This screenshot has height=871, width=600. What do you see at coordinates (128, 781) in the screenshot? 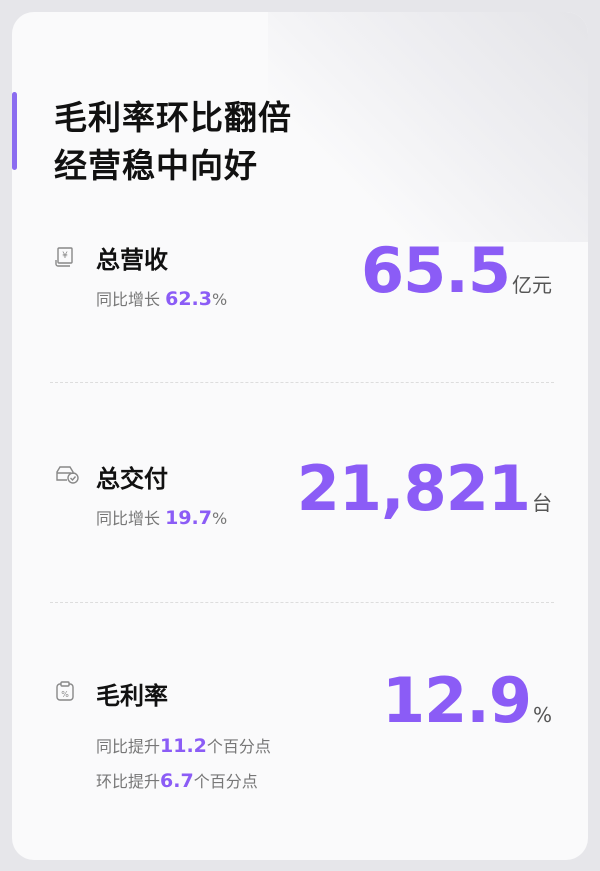
I see `sub-prefix: 环比提升` at bounding box center [128, 781].